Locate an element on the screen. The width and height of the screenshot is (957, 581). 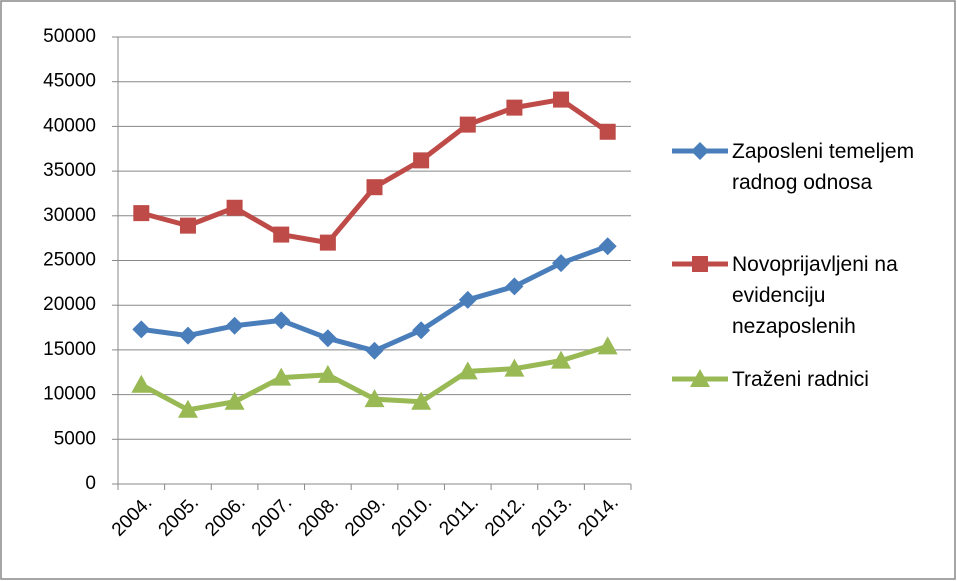
y-tick-label: 30000 is located at coordinates (69, 215).